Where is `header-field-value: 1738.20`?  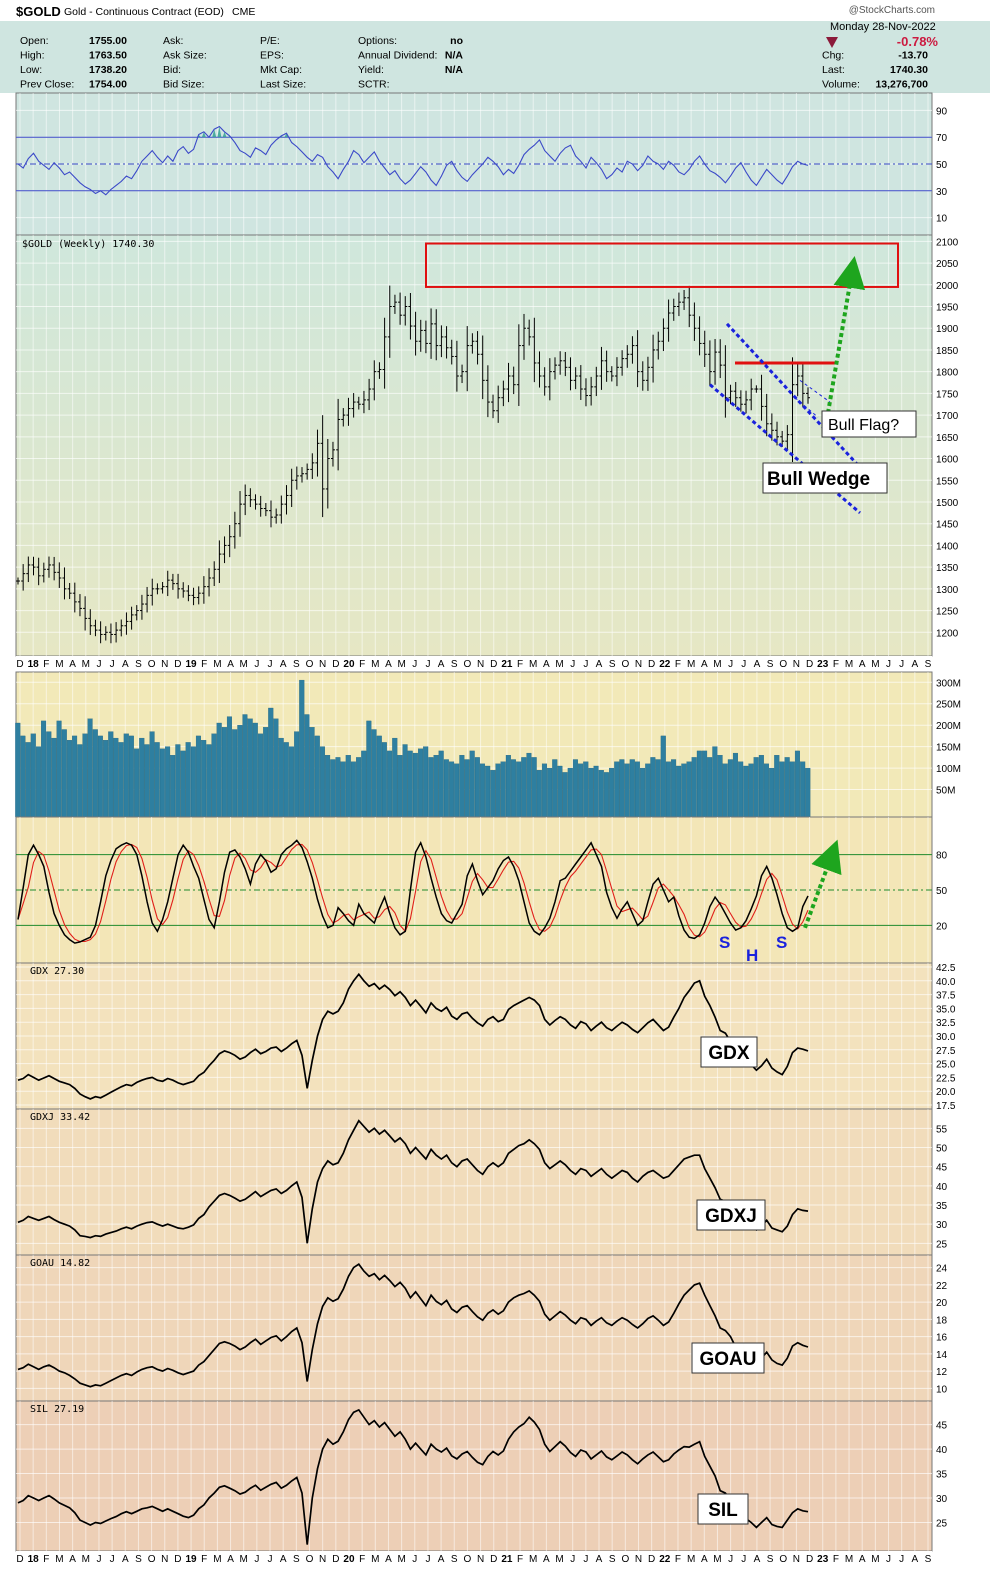 header-field-value: 1738.20 is located at coordinates (108, 70).